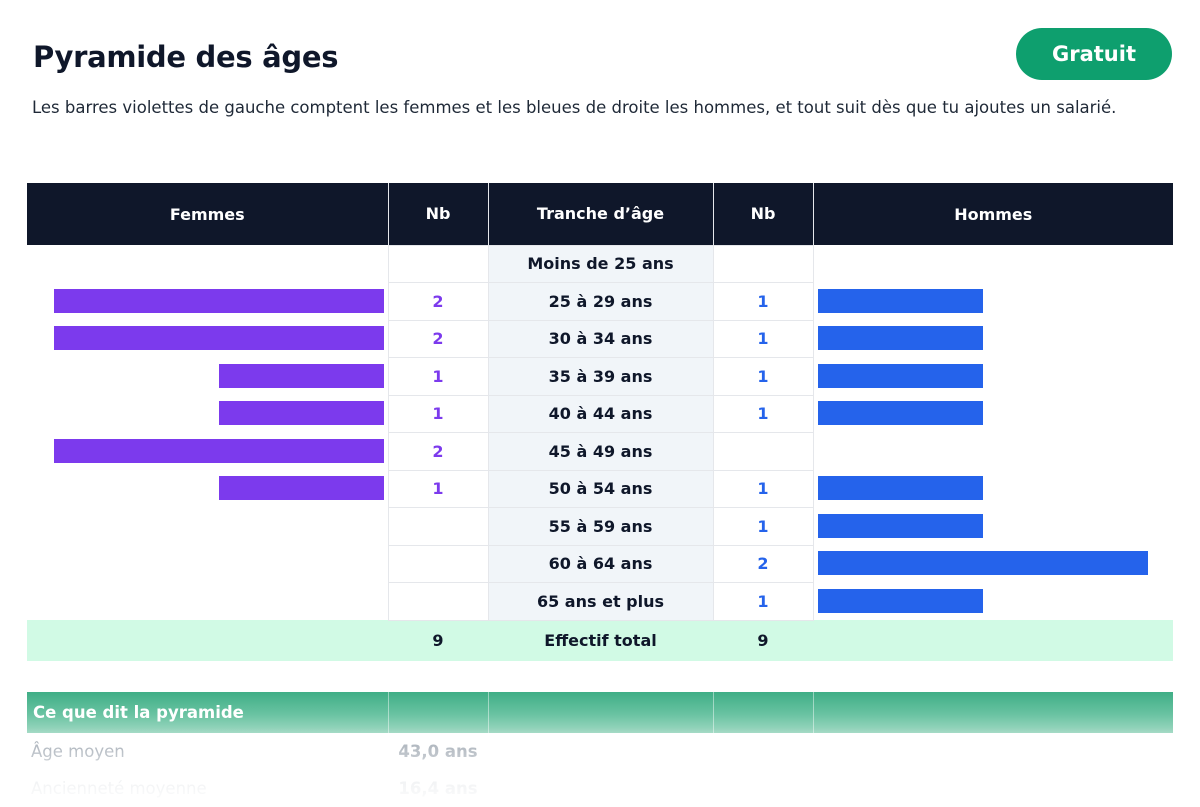 This screenshot has height=807, width=1200. I want to click on summary-label: Âge moyen, so click(78, 751).